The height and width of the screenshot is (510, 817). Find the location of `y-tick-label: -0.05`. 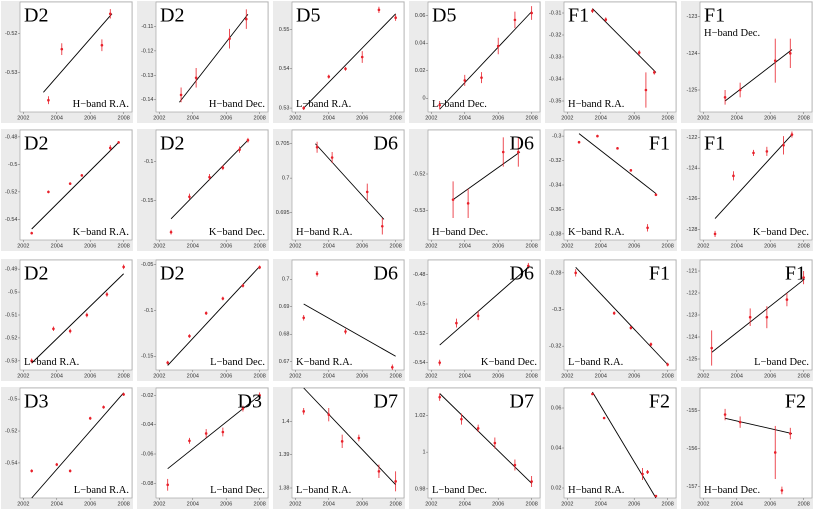

y-tick-label: -0.05 is located at coordinates (147, 265).